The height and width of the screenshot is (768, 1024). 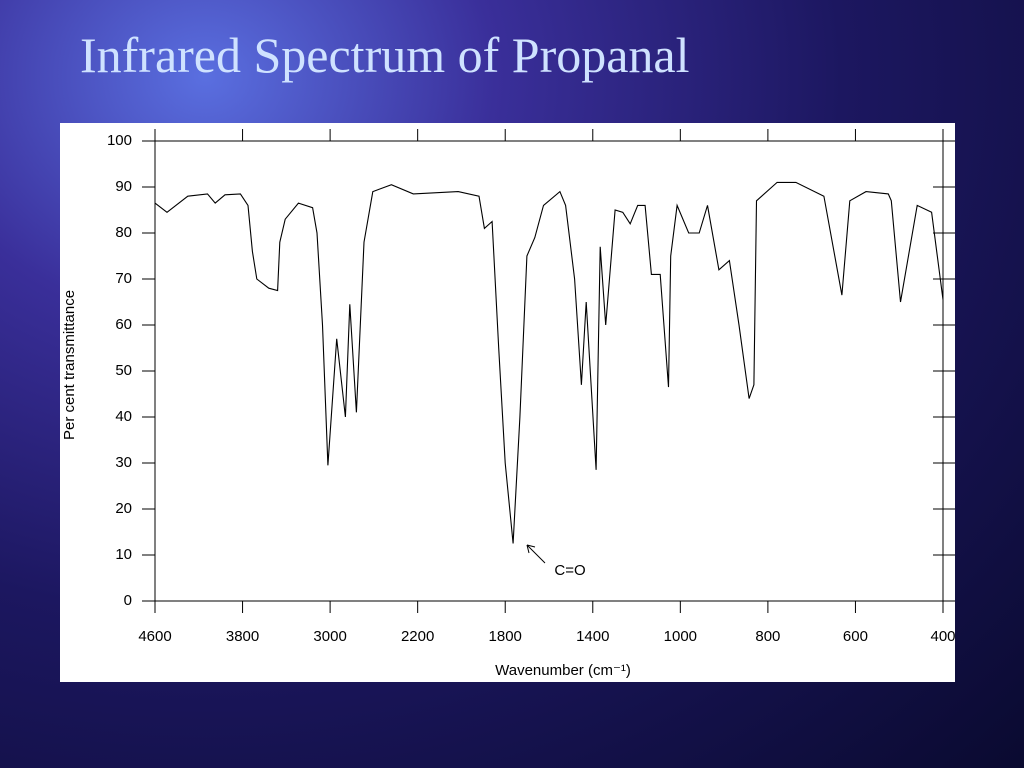 What do you see at coordinates (123, 324) in the screenshot?
I see `y-tick-label: 60` at bounding box center [123, 324].